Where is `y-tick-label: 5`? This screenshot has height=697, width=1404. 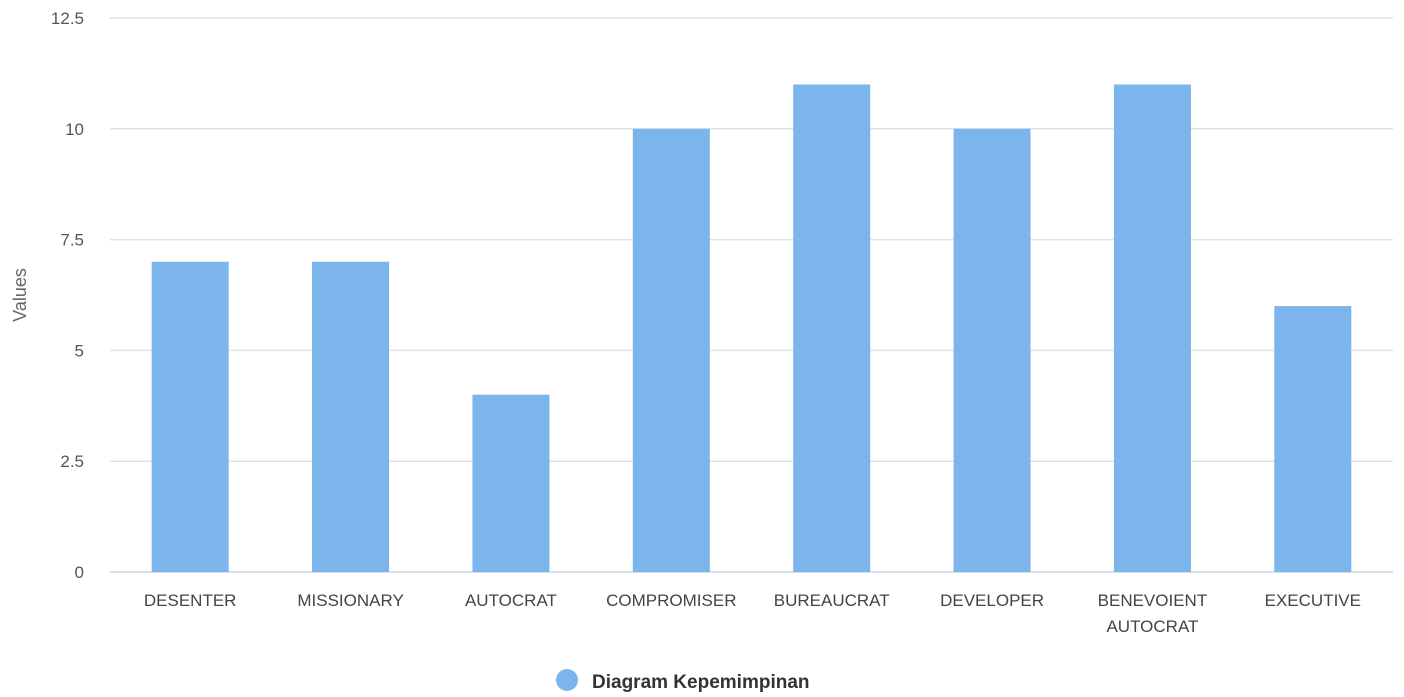
y-tick-label: 5 is located at coordinates (79, 350).